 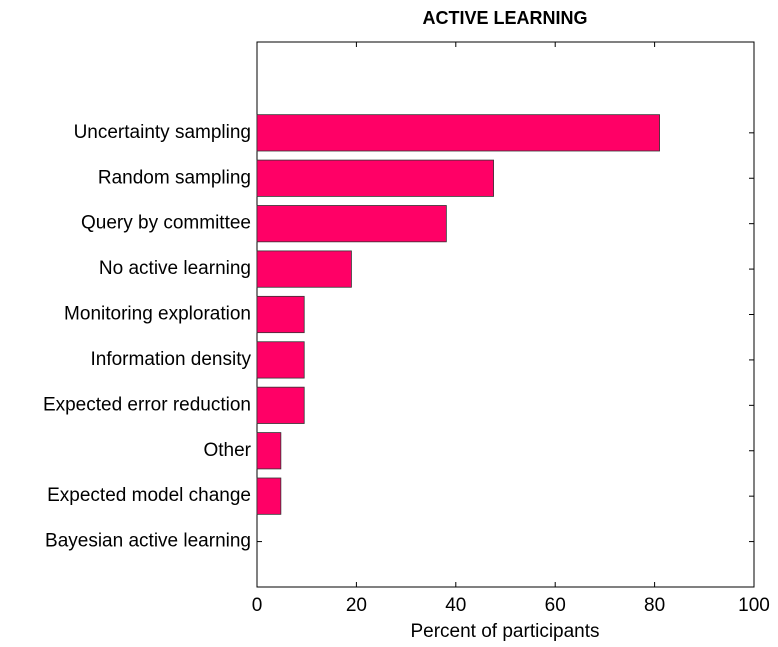 What do you see at coordinates (175, 268) in the screenshot?
I see `y-tick-label: No active learning` at bounding box center [175, 268].